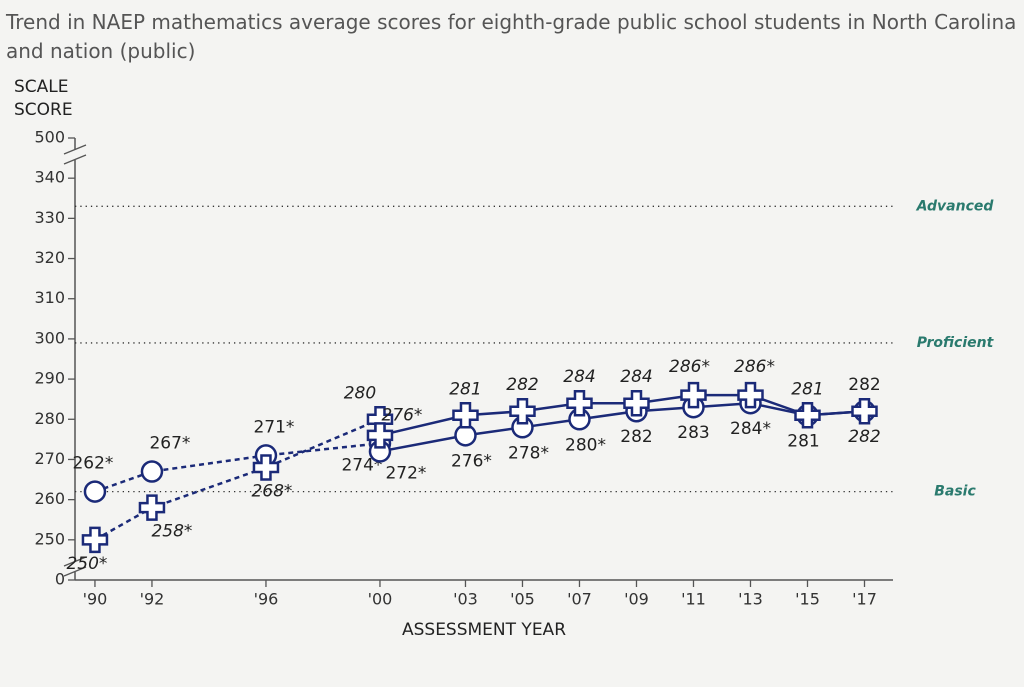 The width and height of the screenshot is (1024, 687). What do you see at coordinates (361, 465) in the screenshot?
I see `data-label: 274*` at bounding box center [361, 465].